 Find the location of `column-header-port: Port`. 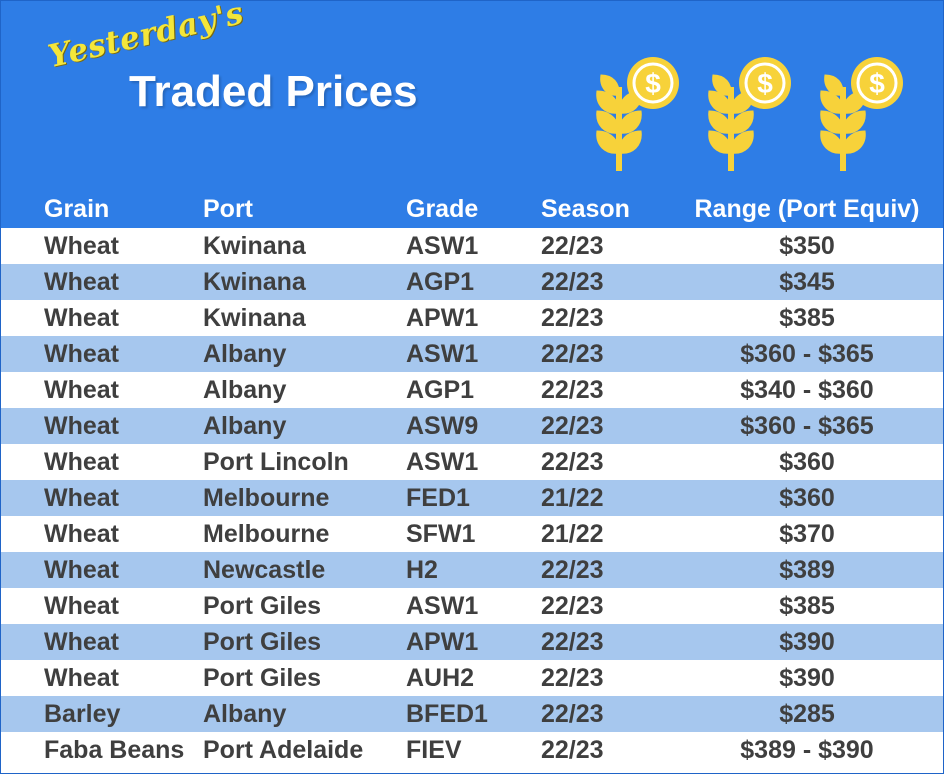

column-header-port: Port is located at coordinates (304, 209).